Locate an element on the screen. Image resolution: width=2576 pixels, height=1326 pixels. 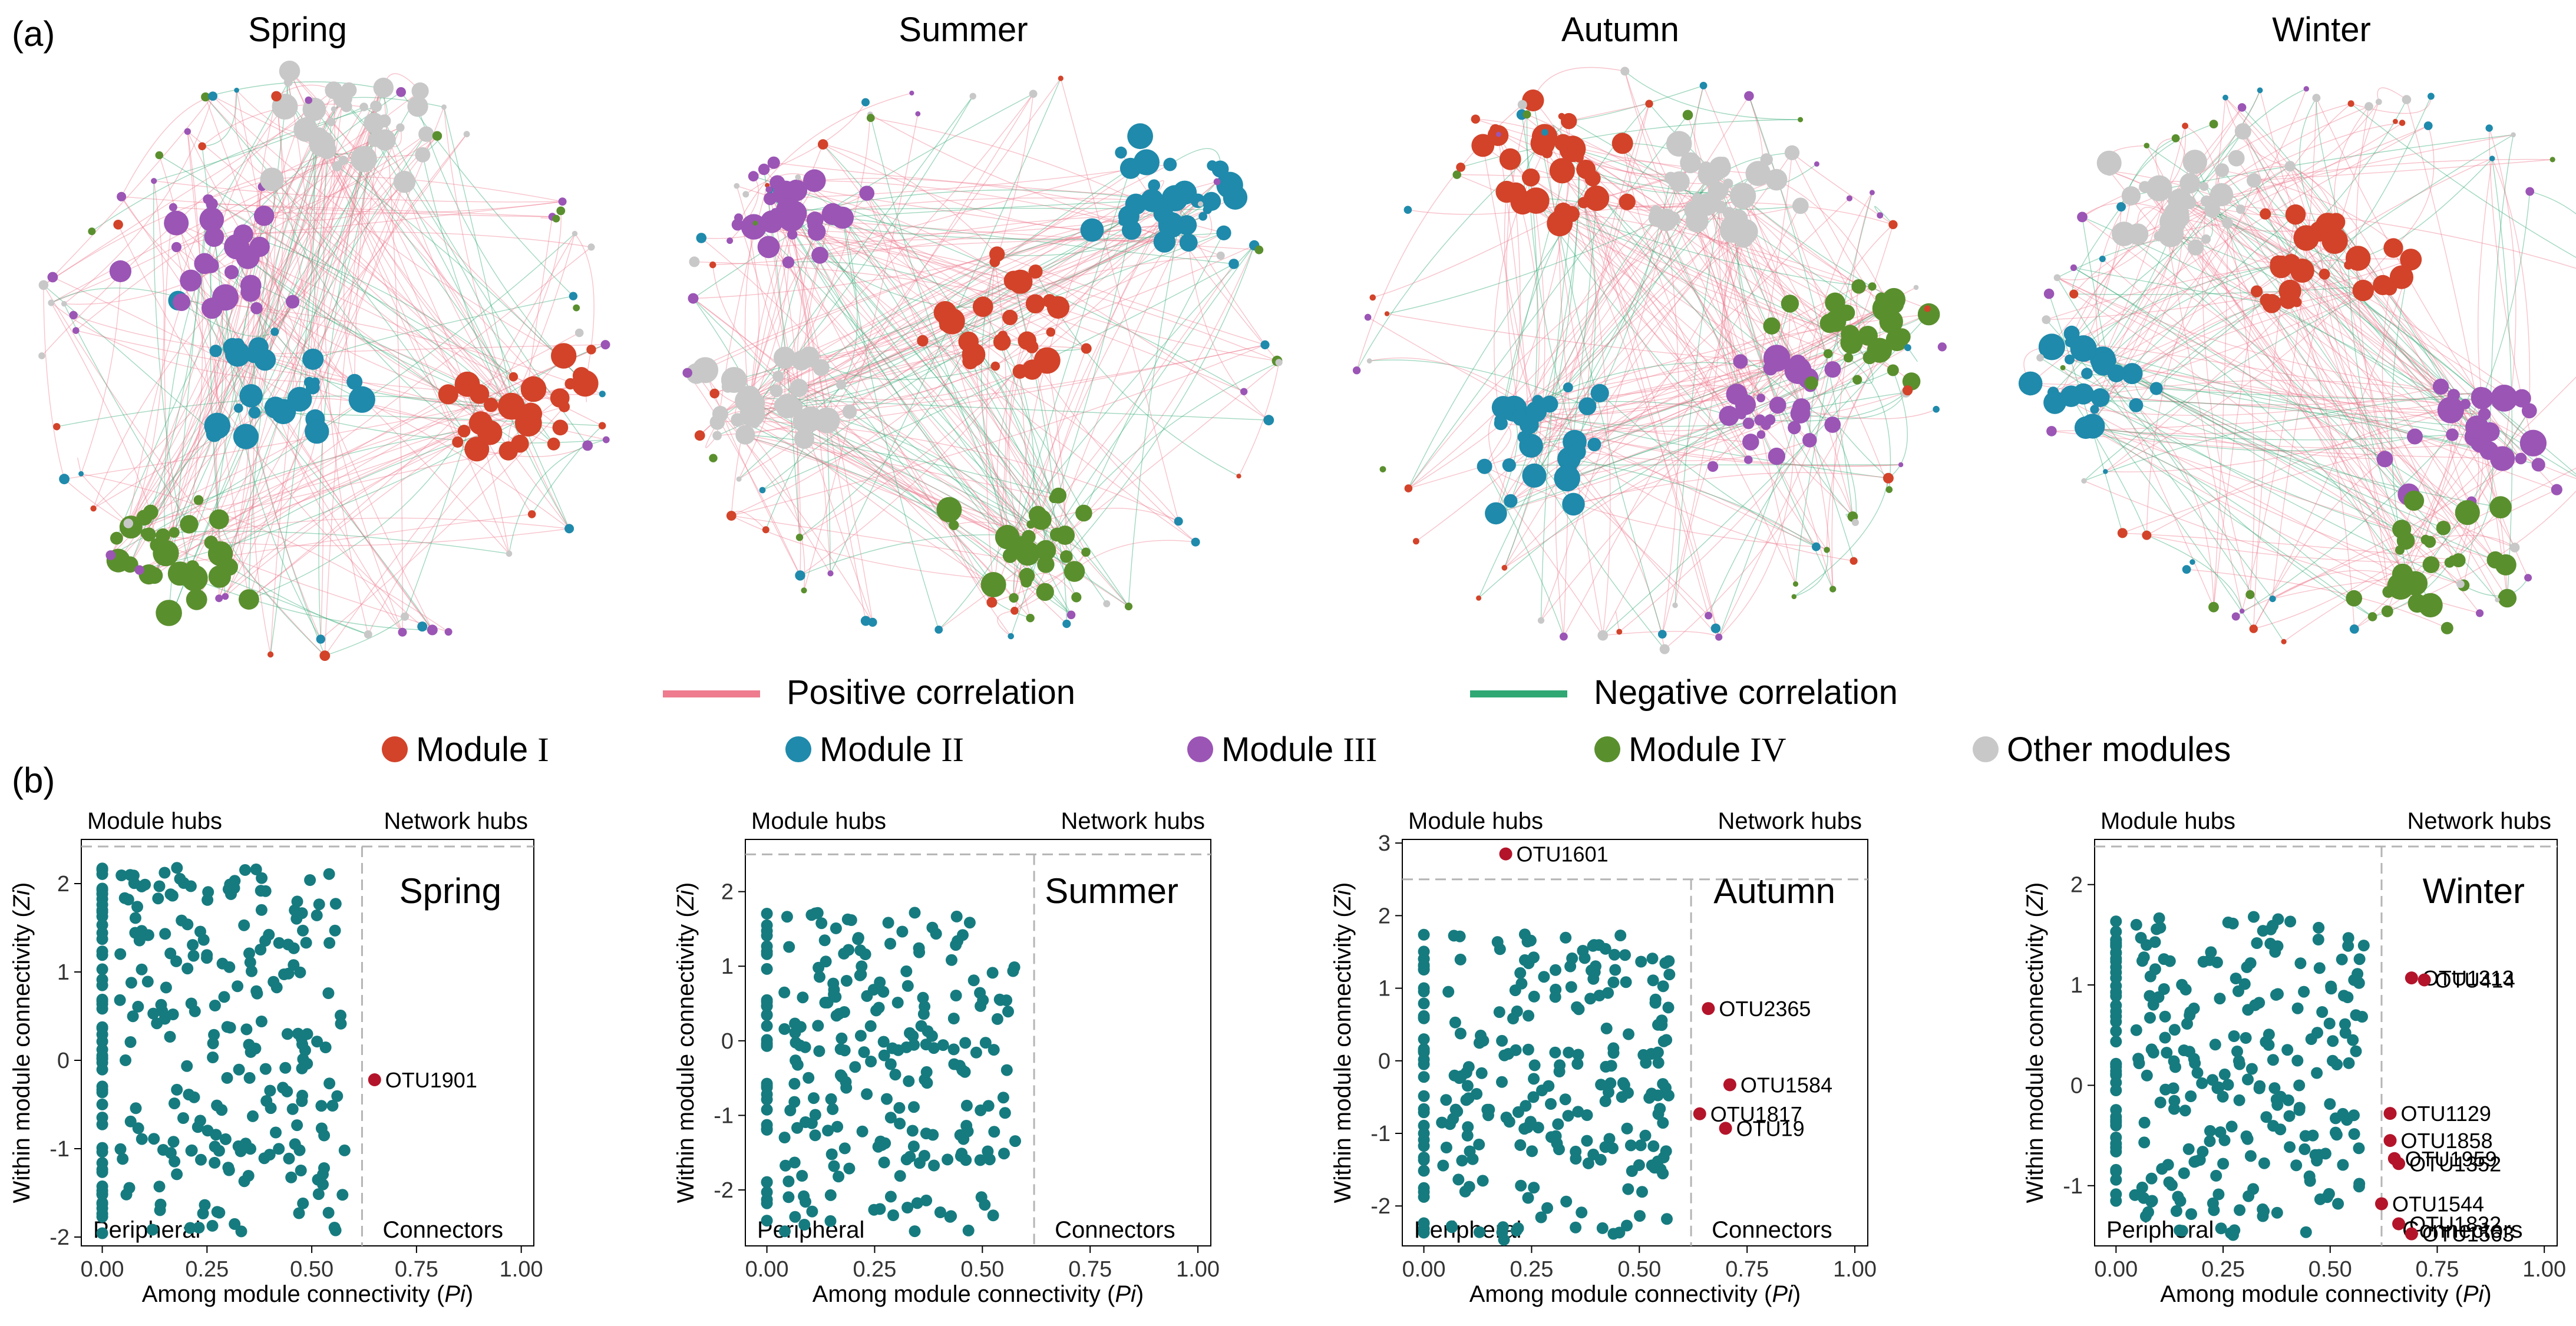
y-tick-label: 1 is located at coordinates (1385, 989).